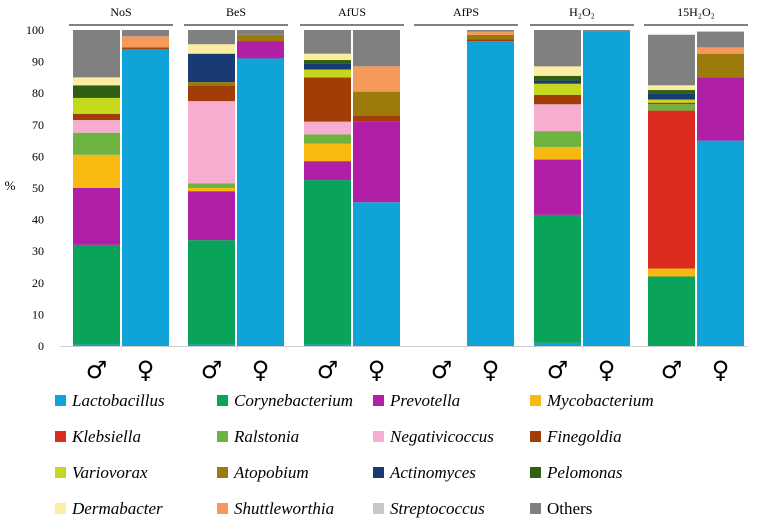  I want to click on group-title: AfPS, so click(466, 12).